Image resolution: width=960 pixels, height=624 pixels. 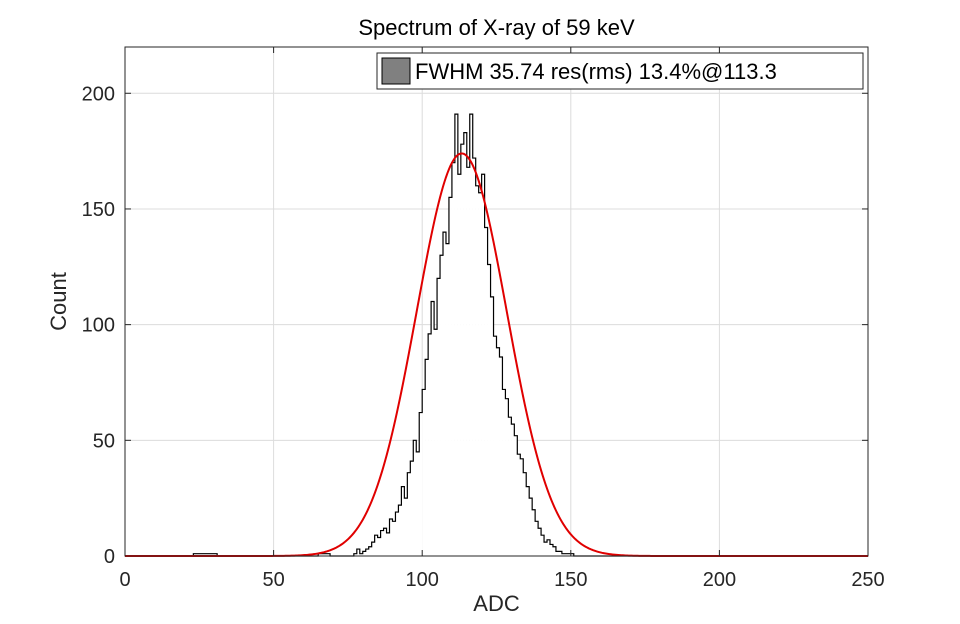 What do you see at coordinates (98, 94) in the screenshot?
I see `y-tick-label: 200` at bounding box center [98, 94].